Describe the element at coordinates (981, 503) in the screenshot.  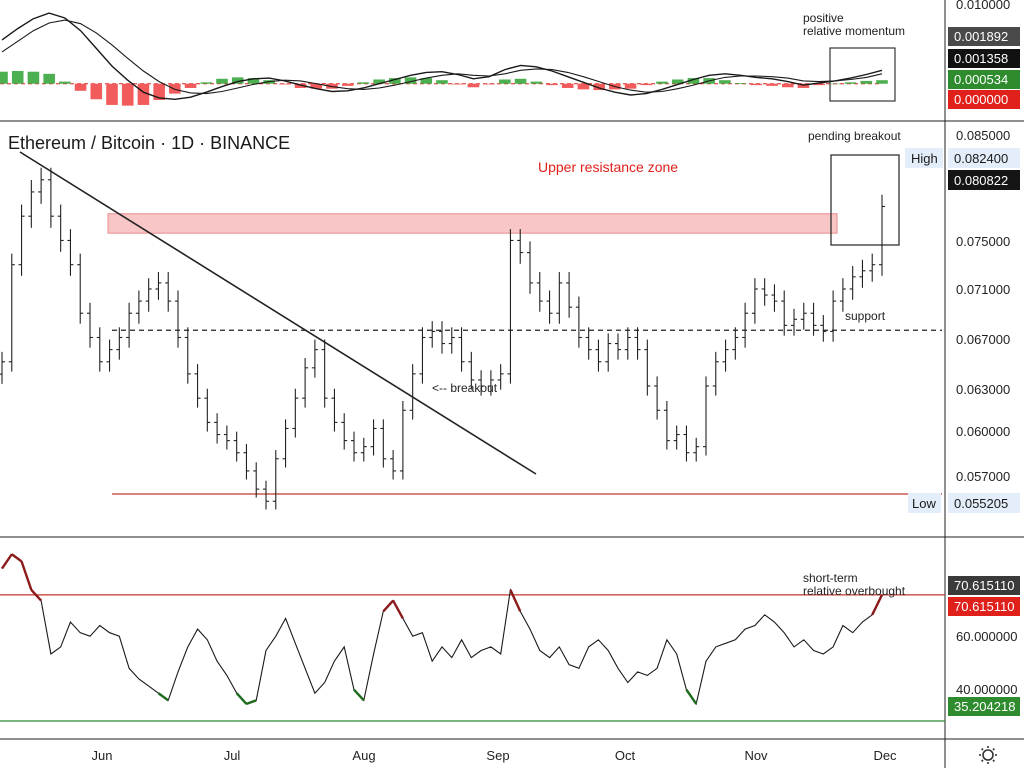
I see `low-value: 0.055205` at that location.